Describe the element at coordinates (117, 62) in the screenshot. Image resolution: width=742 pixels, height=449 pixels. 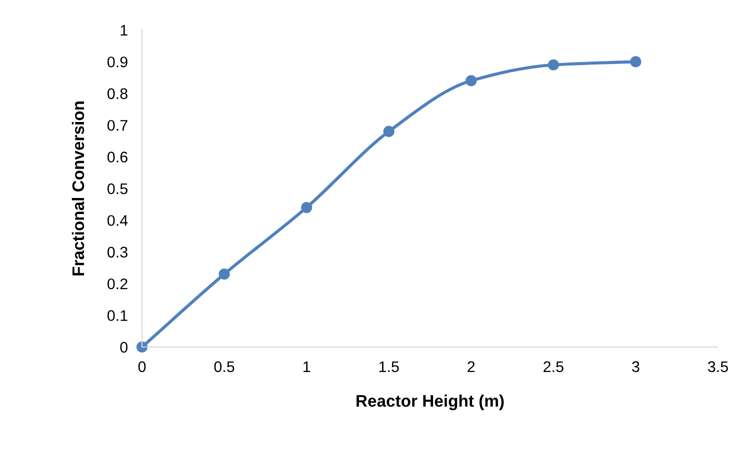
I see `y-tick-label: 0.9` at that location.